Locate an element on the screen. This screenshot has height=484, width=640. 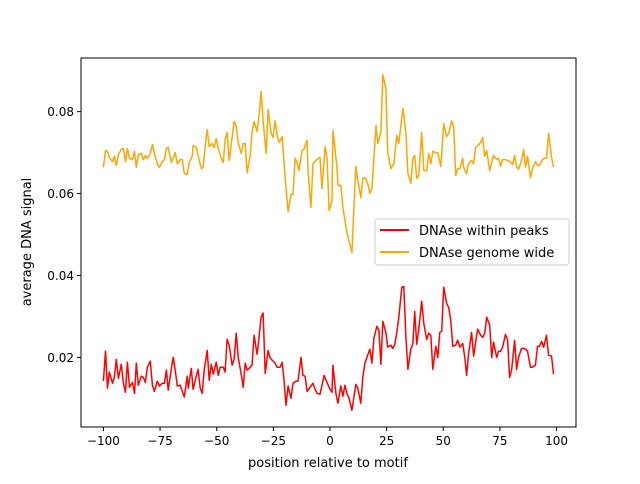
legend-box is located at coordinates (472, 242).